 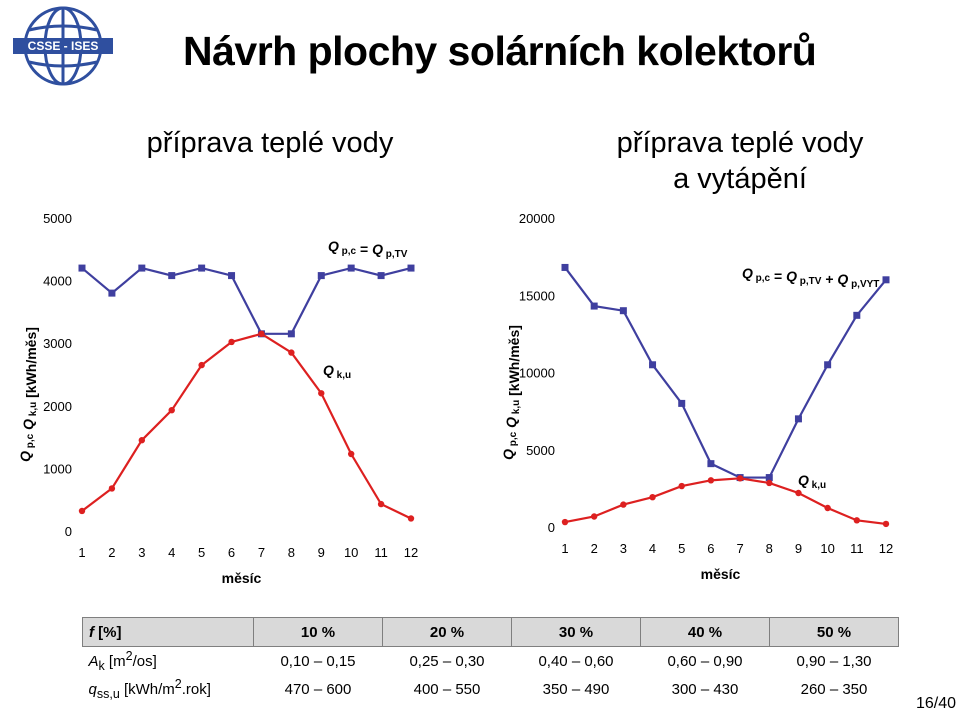 I want to click on page-title: Návrh plochy solárních kolektorů, so click(x=500, y=51).